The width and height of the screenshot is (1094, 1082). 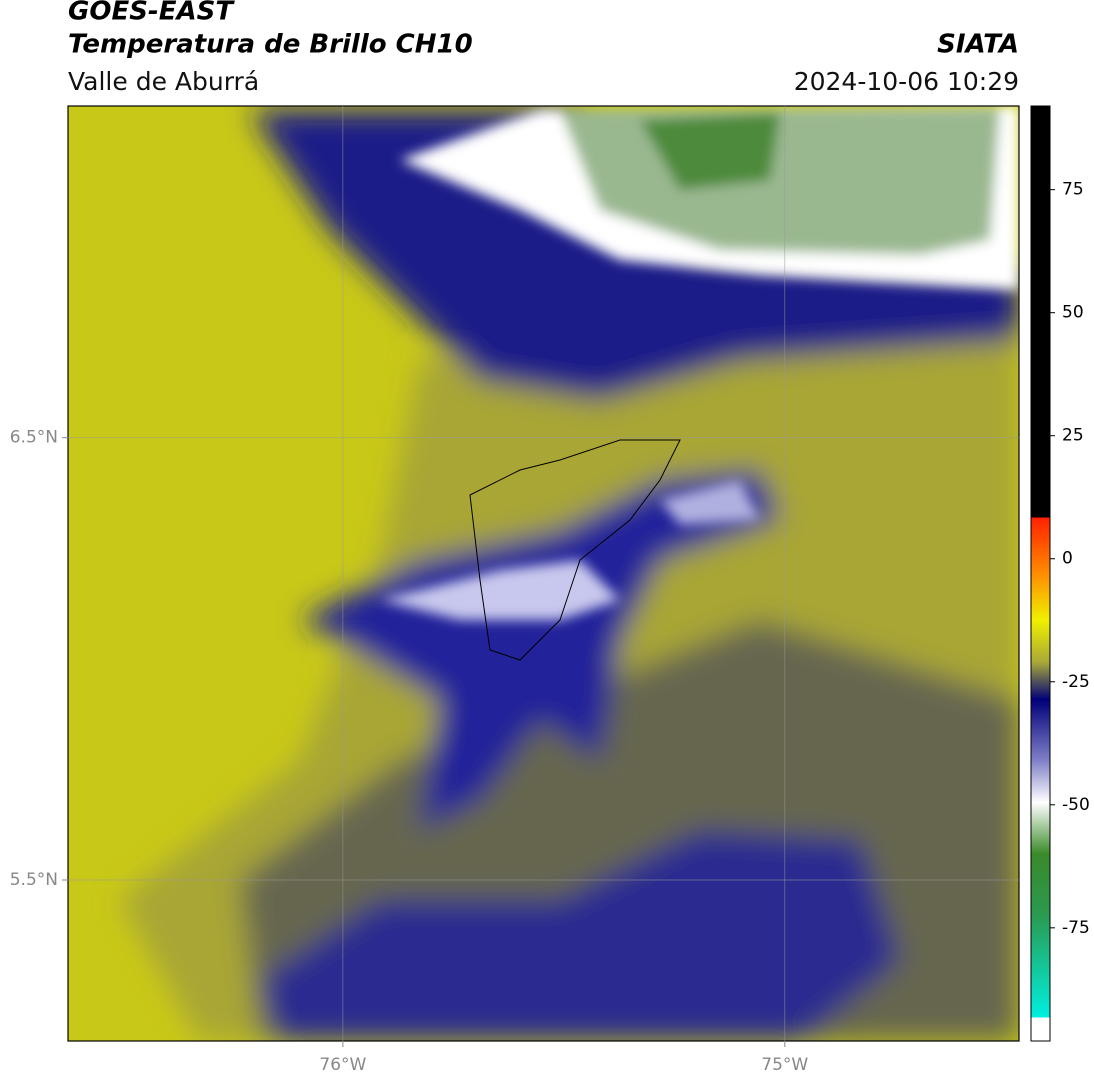 I want to click on datetime: 2024-10-06 10:29, so click(x=906, y=81).